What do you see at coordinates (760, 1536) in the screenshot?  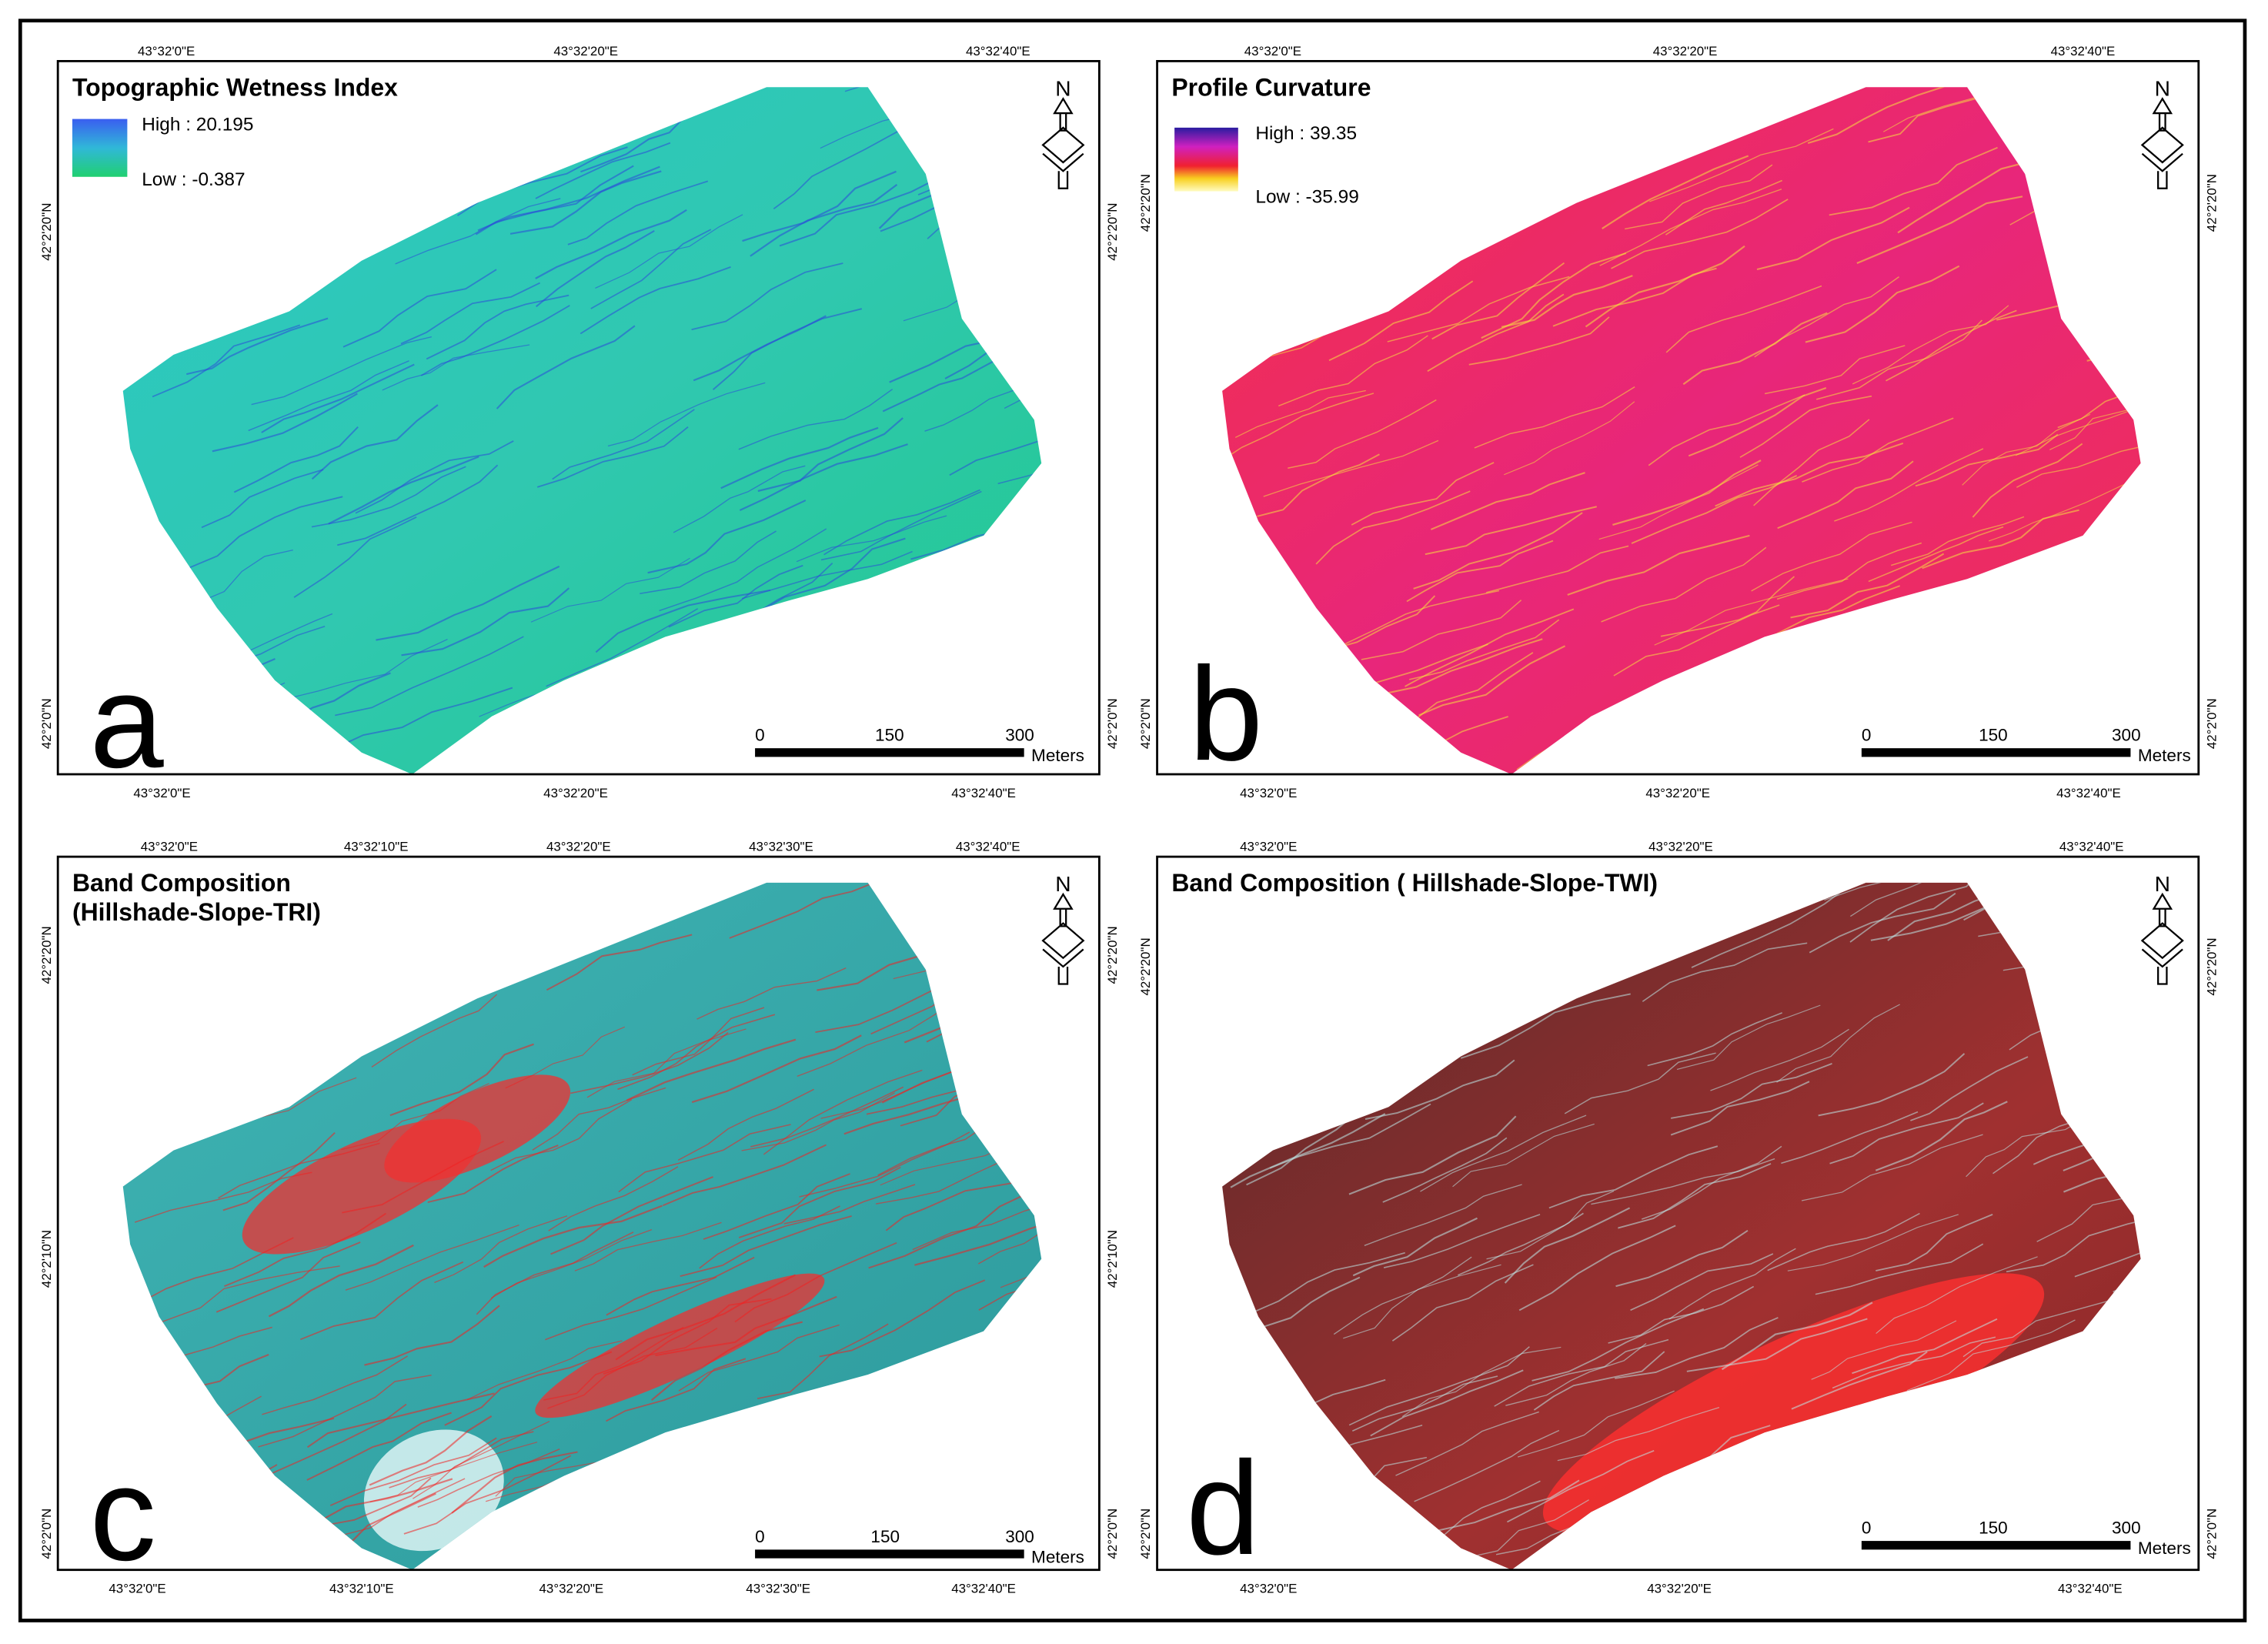 I see `scale-tick-label: 0` at bounding box center [760, 1536].